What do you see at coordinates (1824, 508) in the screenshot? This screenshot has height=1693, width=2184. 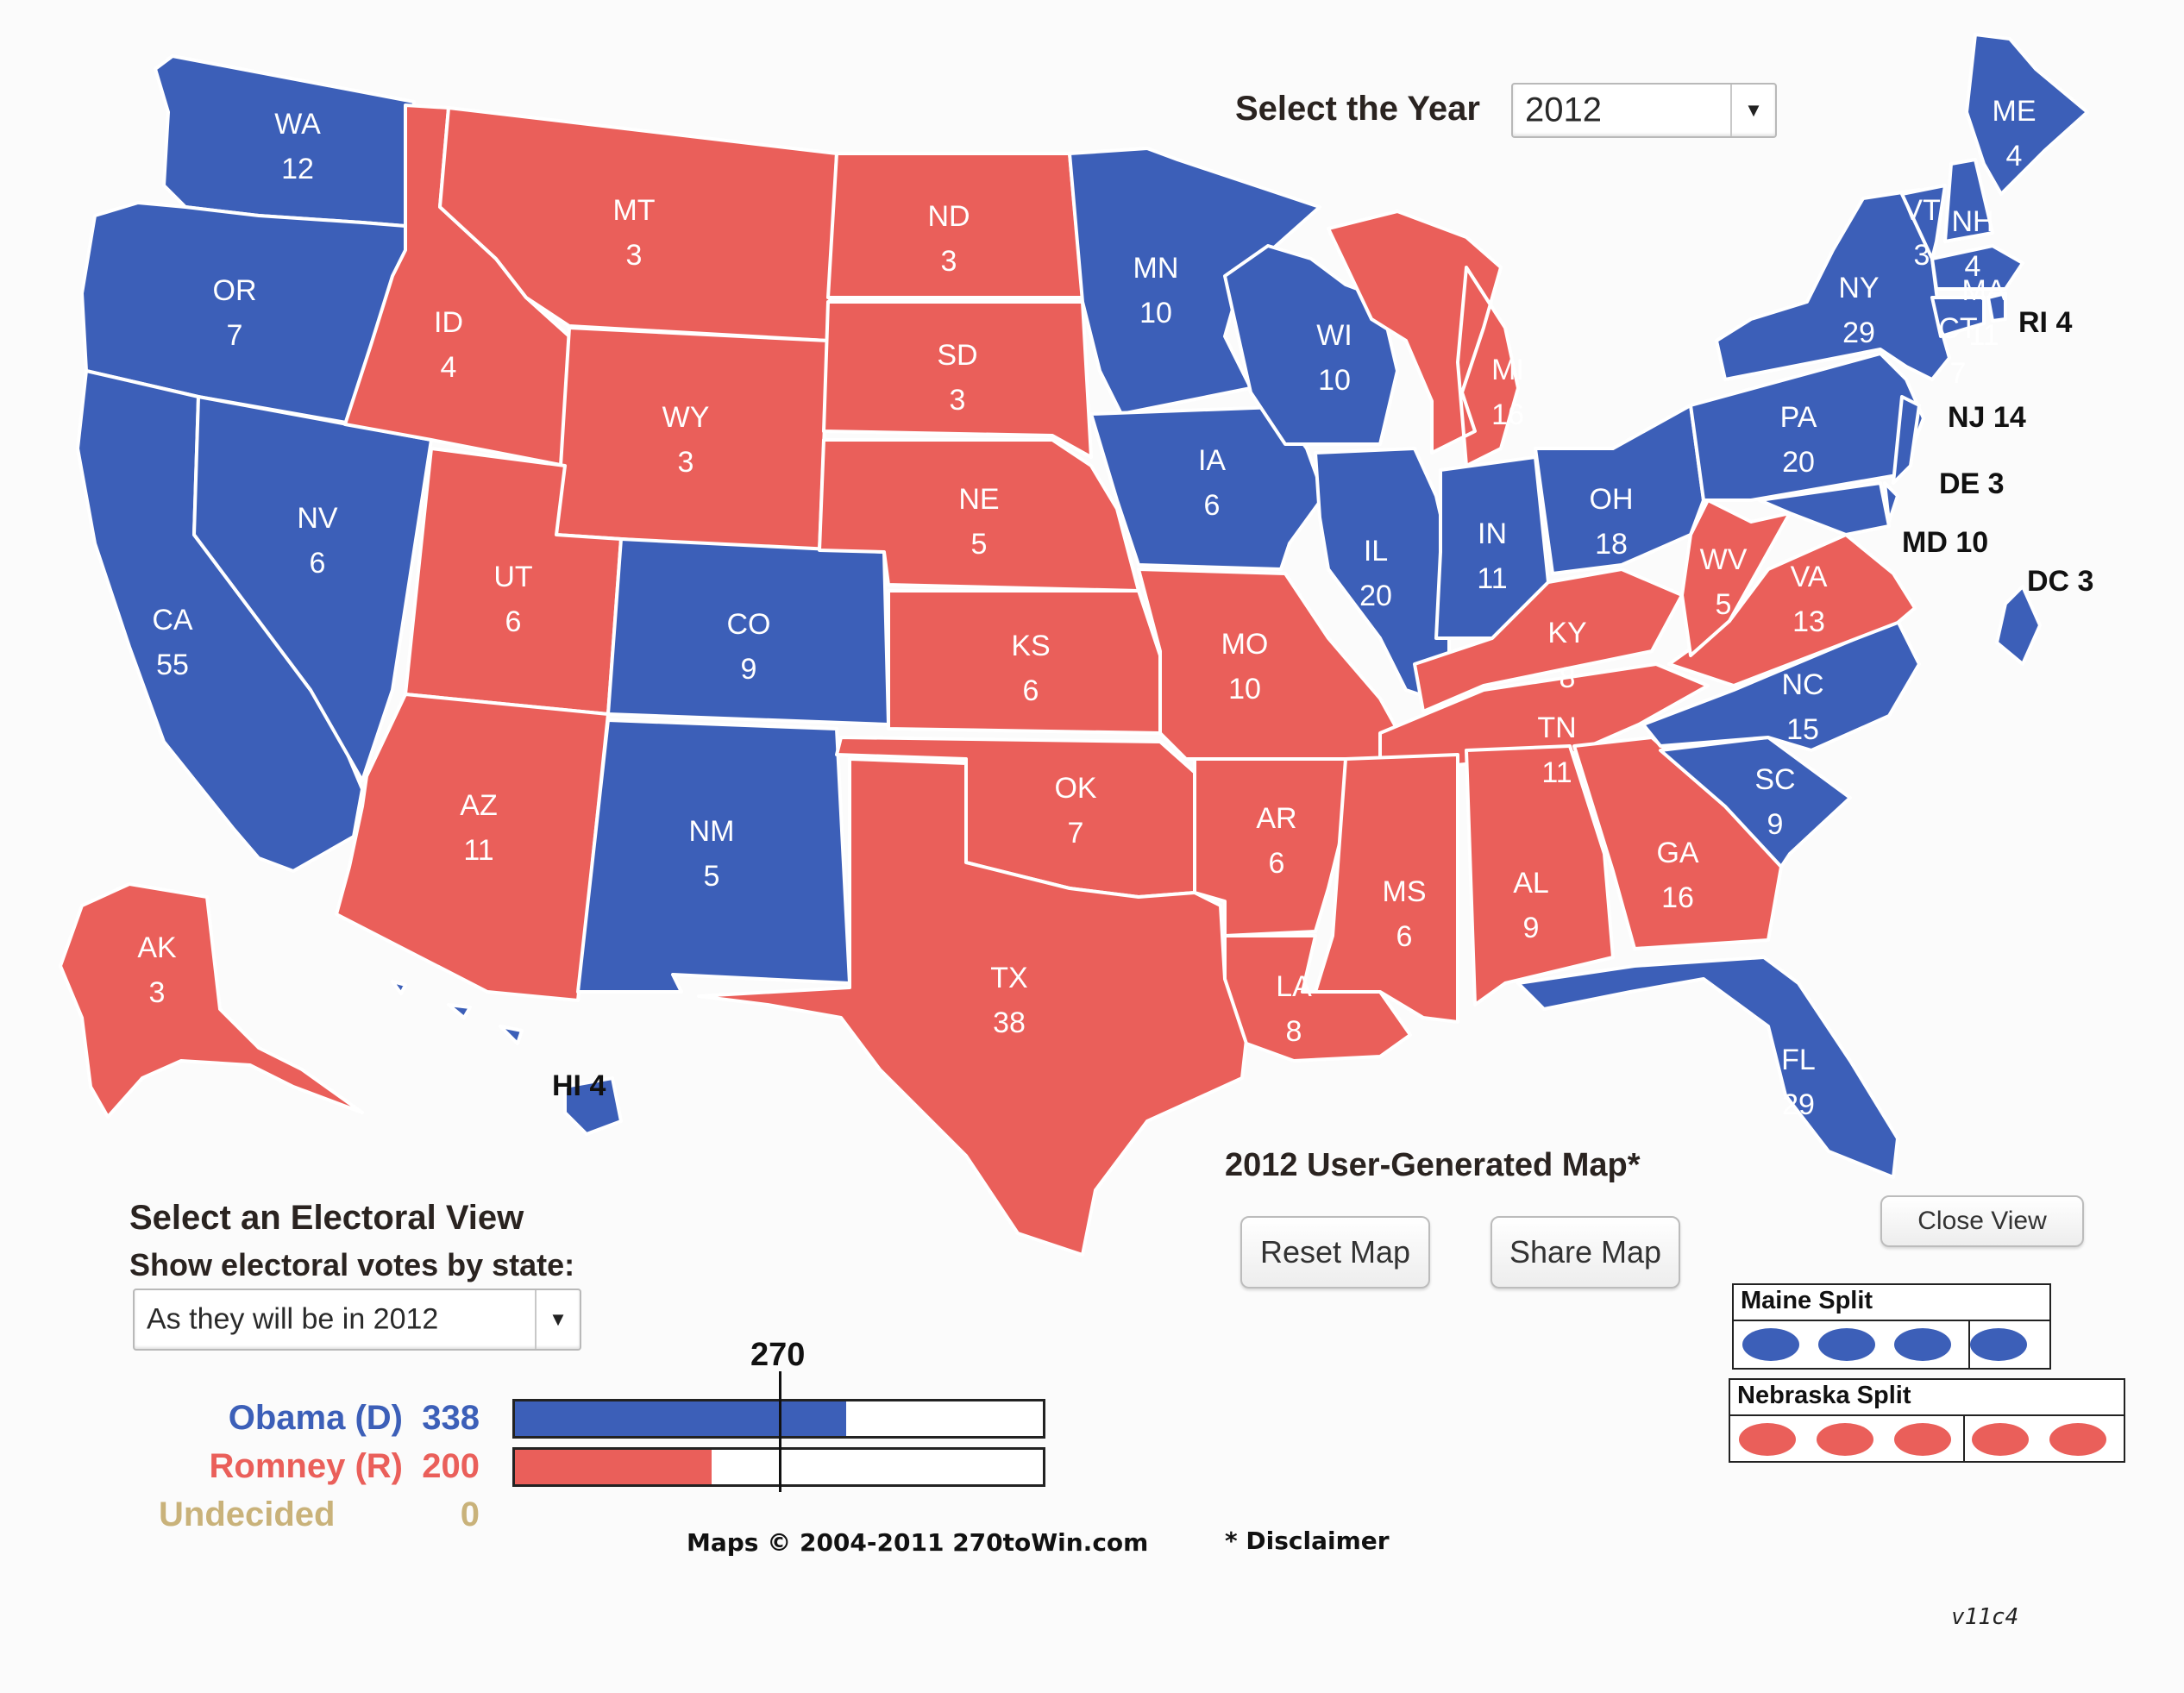 I see `state-md` at bounding box center [1824, 508].